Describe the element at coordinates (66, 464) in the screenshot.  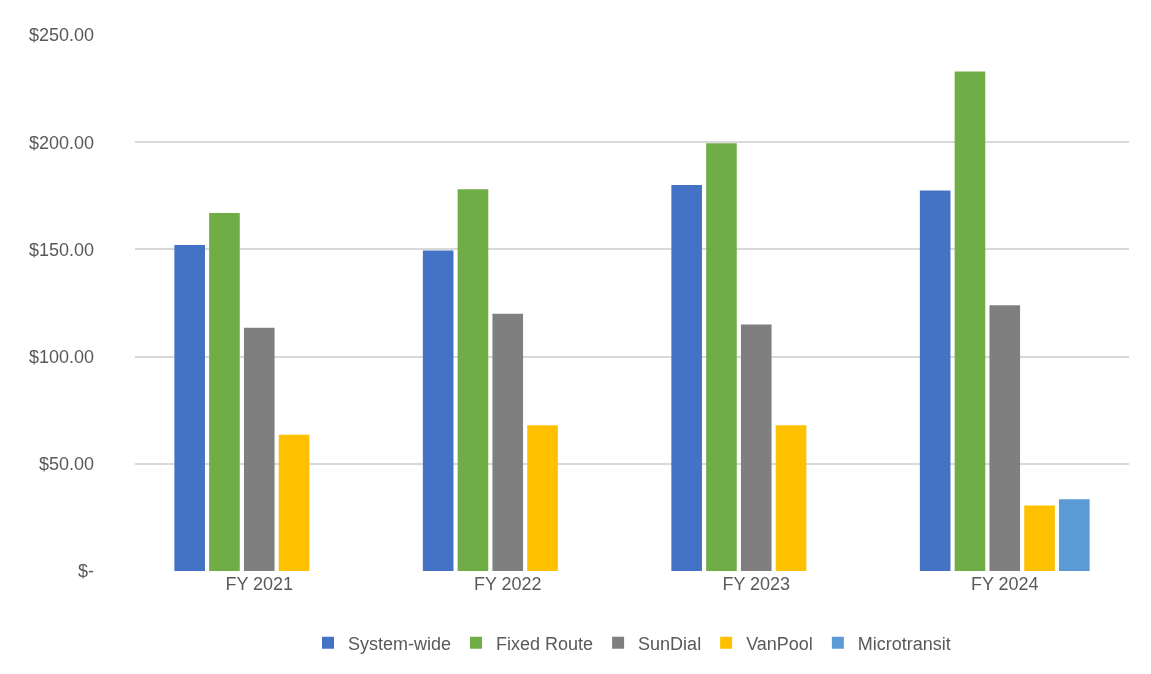
I see `y-tick-label: $50.00` at that location.